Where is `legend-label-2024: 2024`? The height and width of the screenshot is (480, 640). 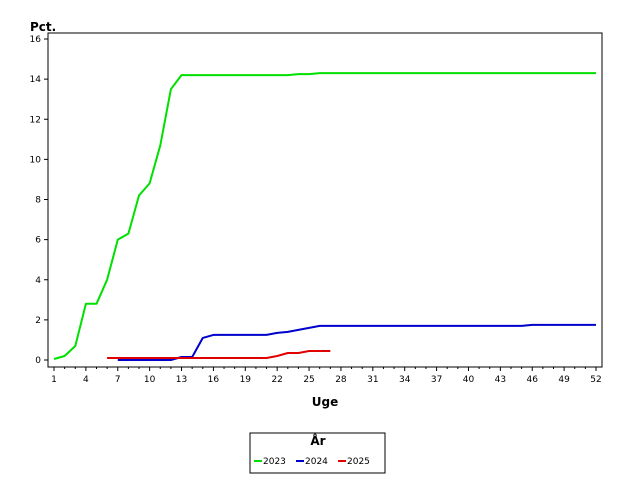 legend-label-2024: 2024 is located at coordinates (316, 462).